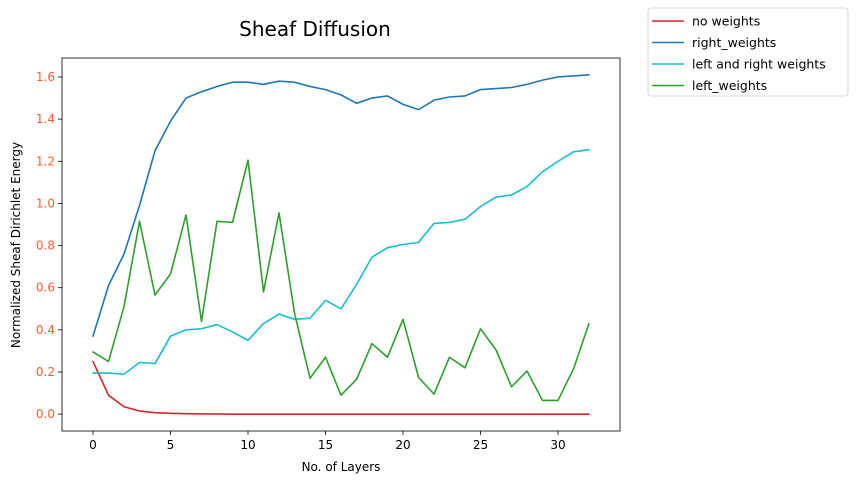 This screenshot has height=484, width=856. Describe the element at coordinates (45, 246) in the screenshot. I see `y-tick-label: 0.8` at that location.